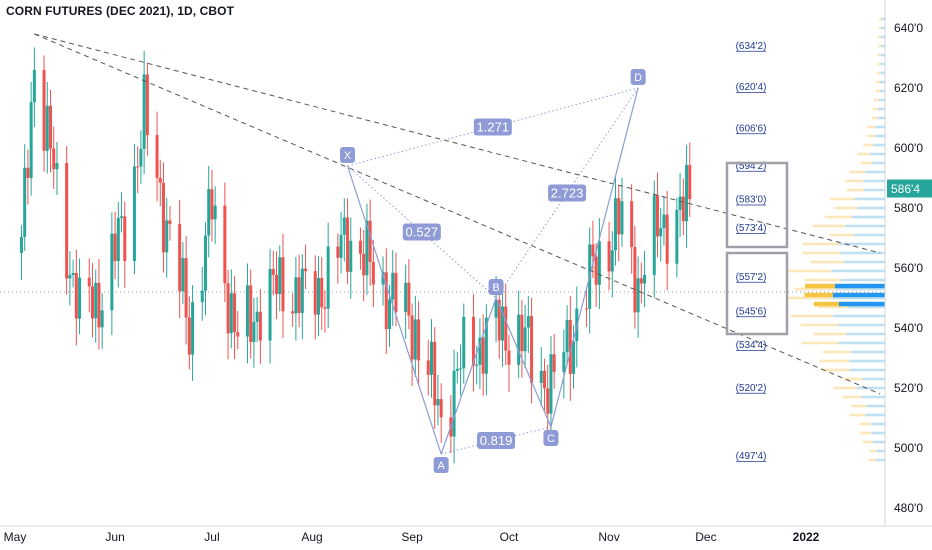  What do you see at coordinates (908, 88) in the screenshot?
I see `price-tick-label: 620'0` at bounding box center [908, 88].